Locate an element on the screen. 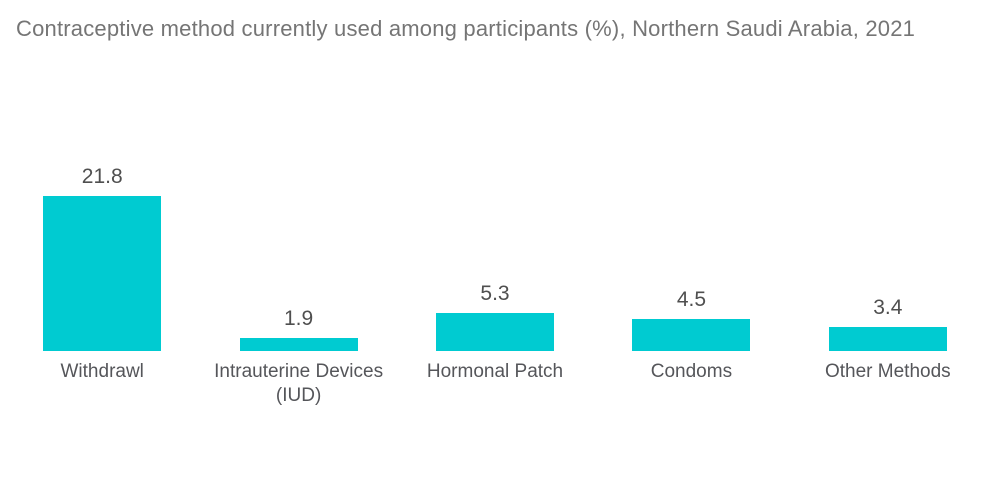  bar-value-label: 4.5 is located at coordinates (691, 299).